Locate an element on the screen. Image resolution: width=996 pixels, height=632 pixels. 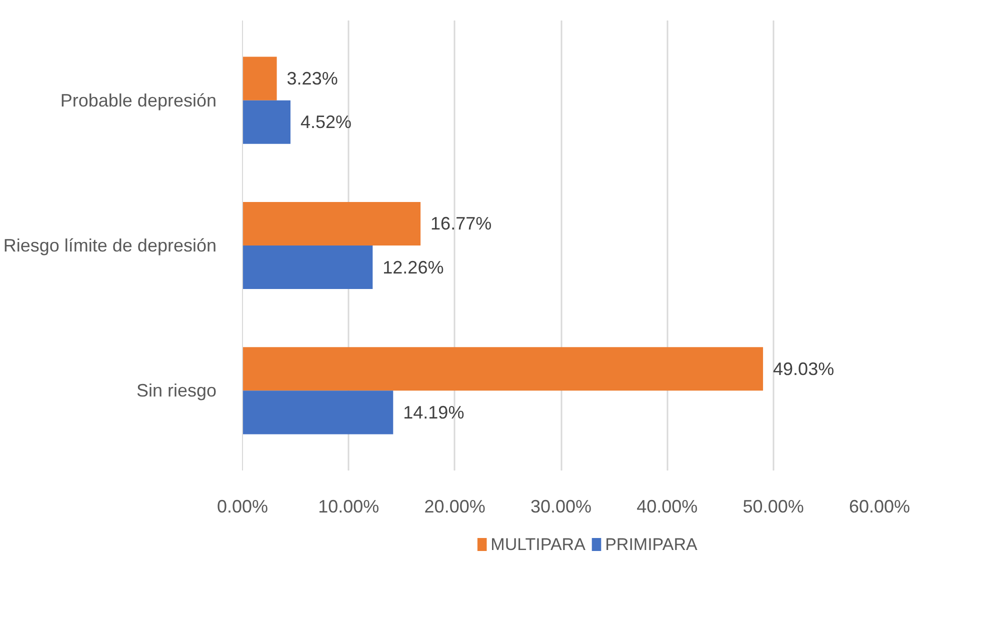
data-label: 4.52% is located at coordinates (326, 122).